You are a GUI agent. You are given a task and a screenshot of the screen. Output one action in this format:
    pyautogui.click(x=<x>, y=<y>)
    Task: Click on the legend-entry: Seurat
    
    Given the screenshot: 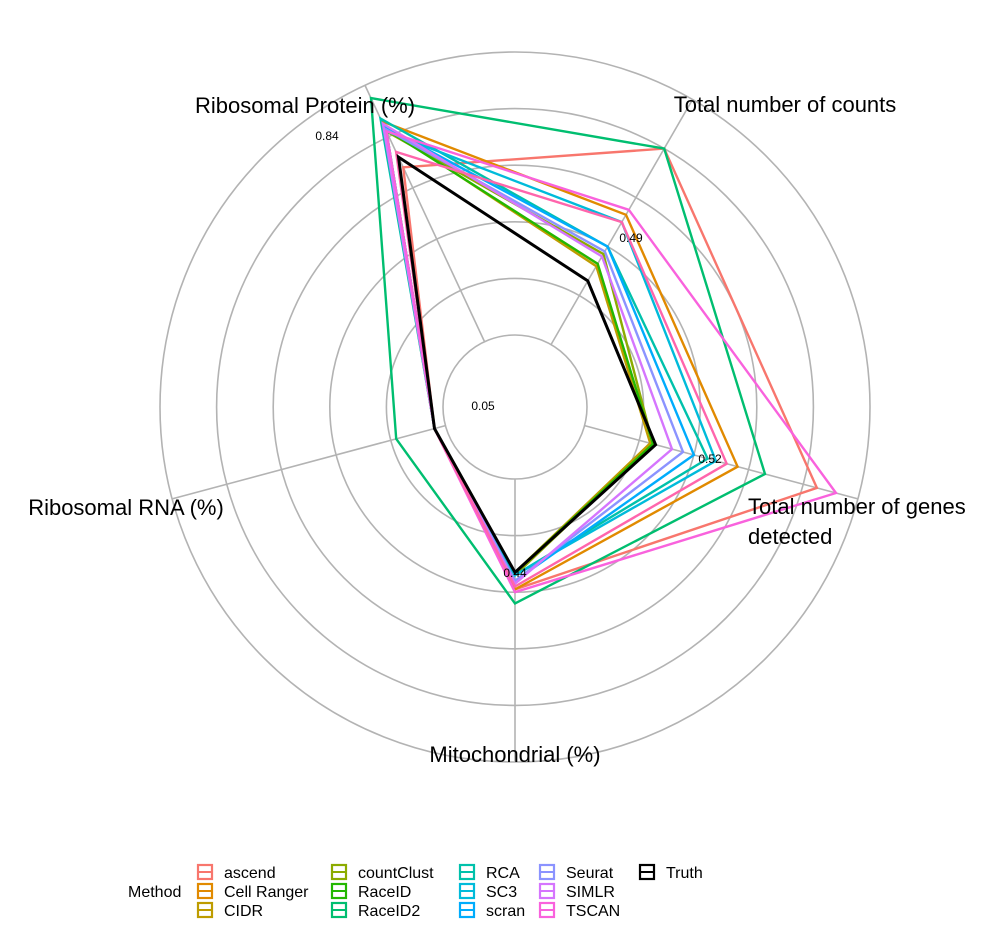 What is the action you would take?
    pyautogui.click(x=576, y=872)
    